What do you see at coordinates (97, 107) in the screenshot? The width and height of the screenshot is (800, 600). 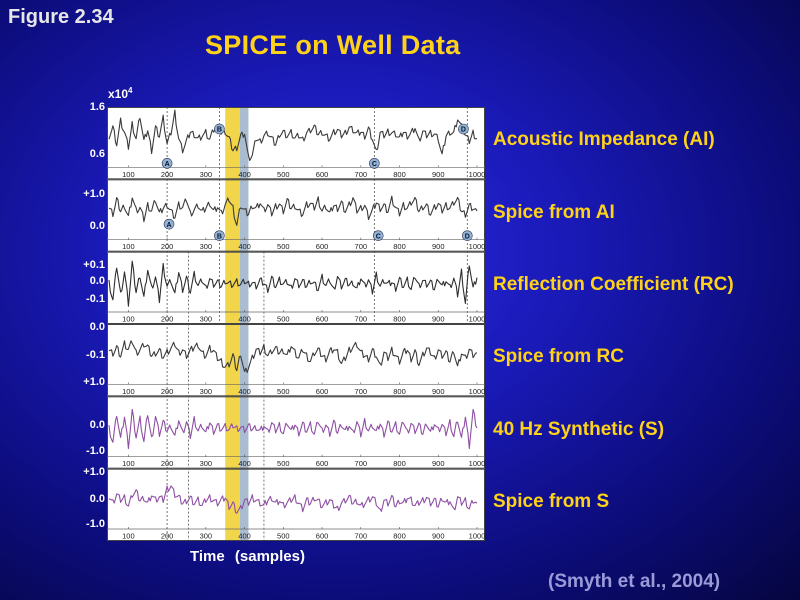 I see `y-tick-label: 1.6` at bounding box center [97, 107].